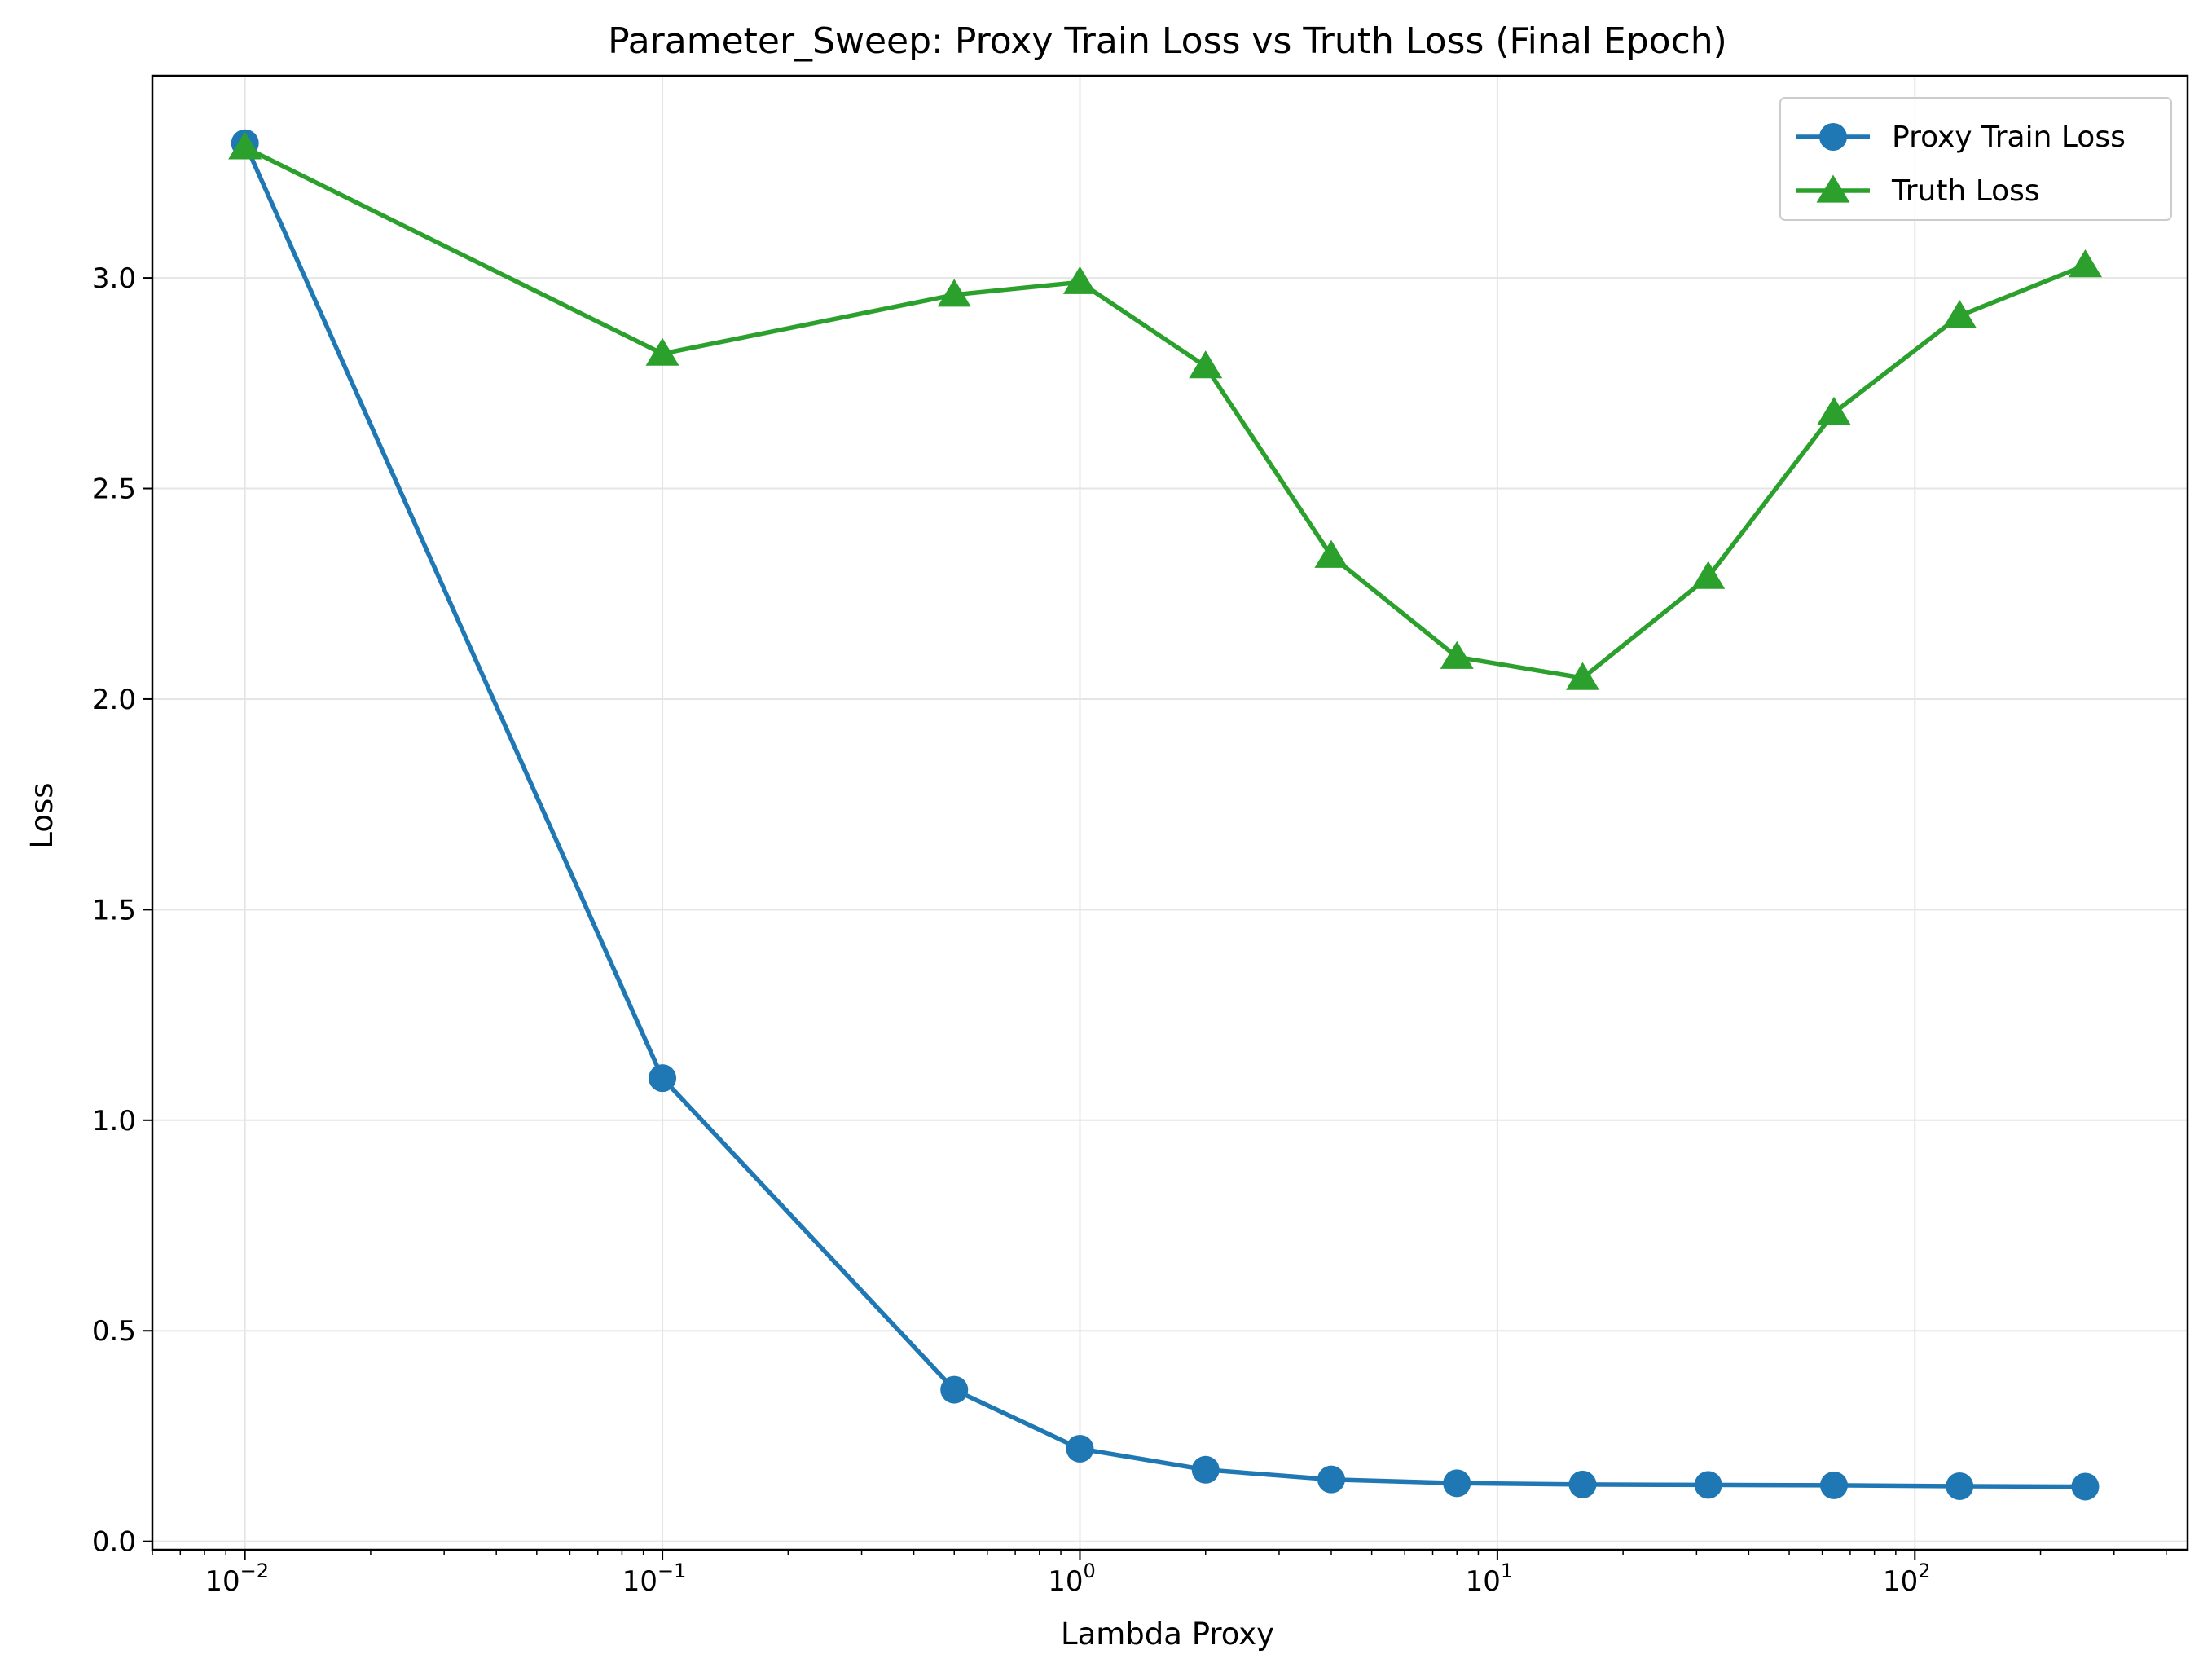 The image size is (2212, 1672). Describe the element at coordinates (236, 1579) in the screenshot. I see `x-tick-label: 10⁻²` at that location.